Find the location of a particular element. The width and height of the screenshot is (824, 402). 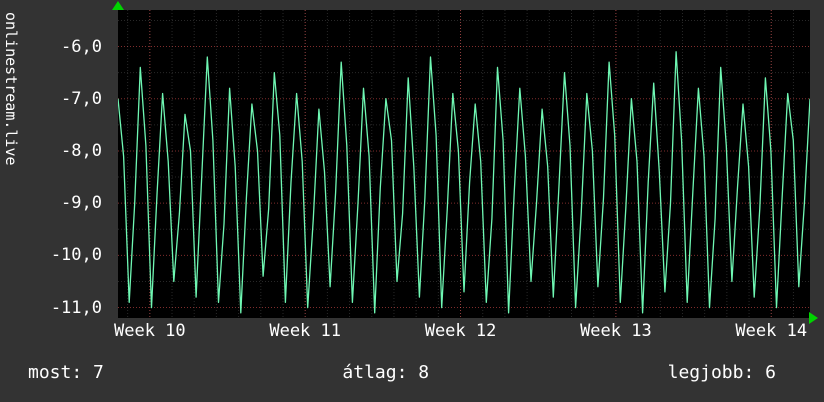

vertical-axis-title: onlinestream.live is located at coordinates (11, 89).